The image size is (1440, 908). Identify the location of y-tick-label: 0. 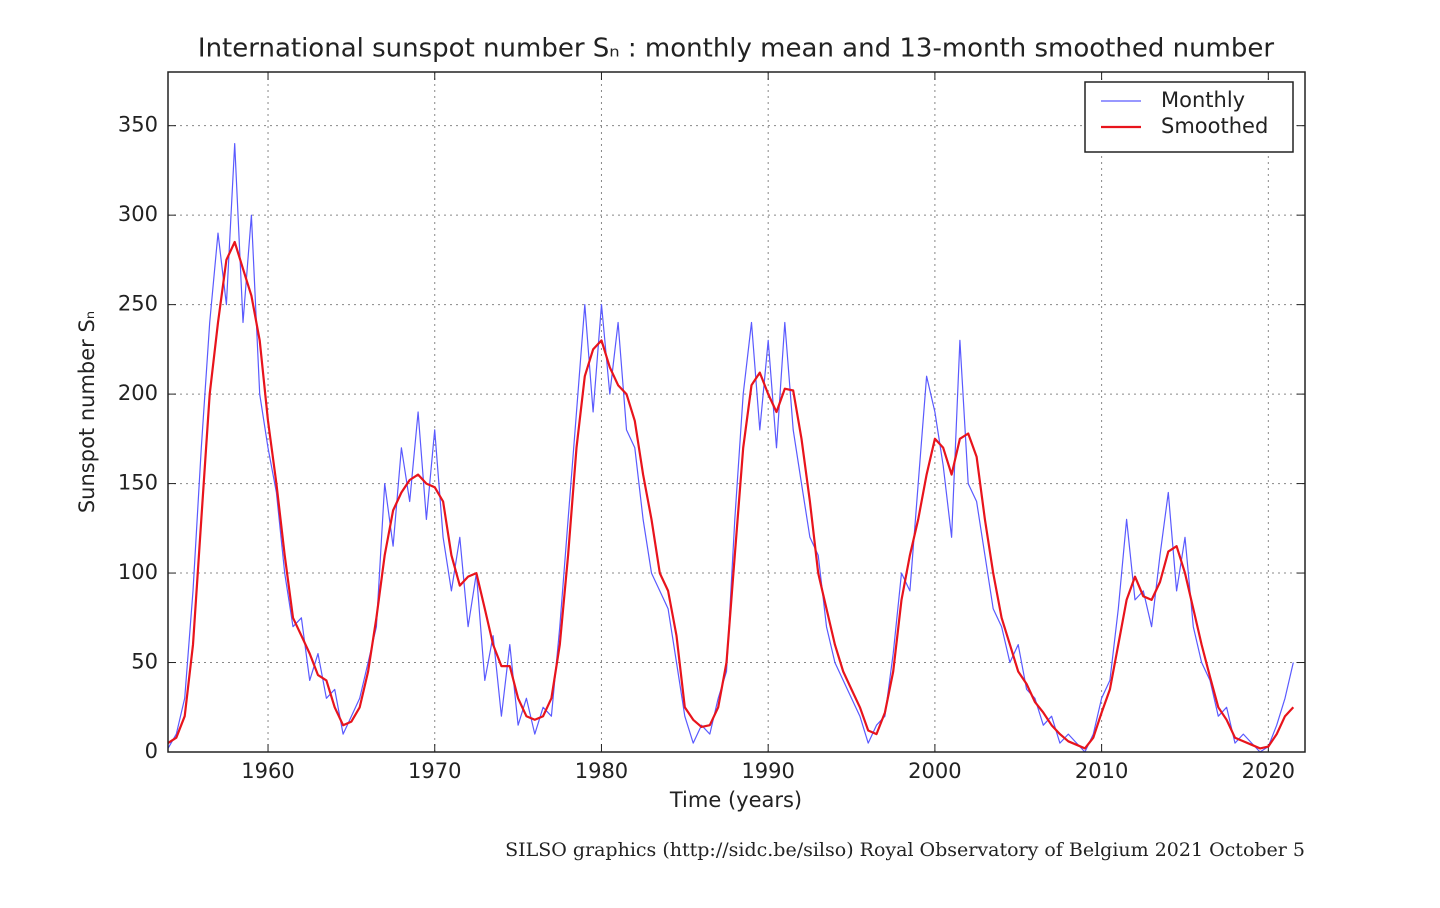
(151, 751).